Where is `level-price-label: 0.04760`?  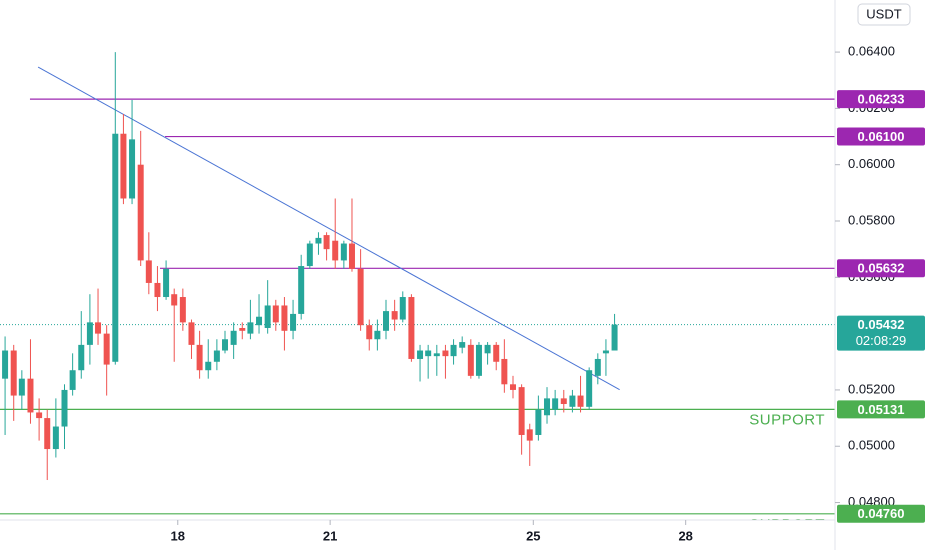
level-price-label: 0.04760 is located at coordinates (881, 513).